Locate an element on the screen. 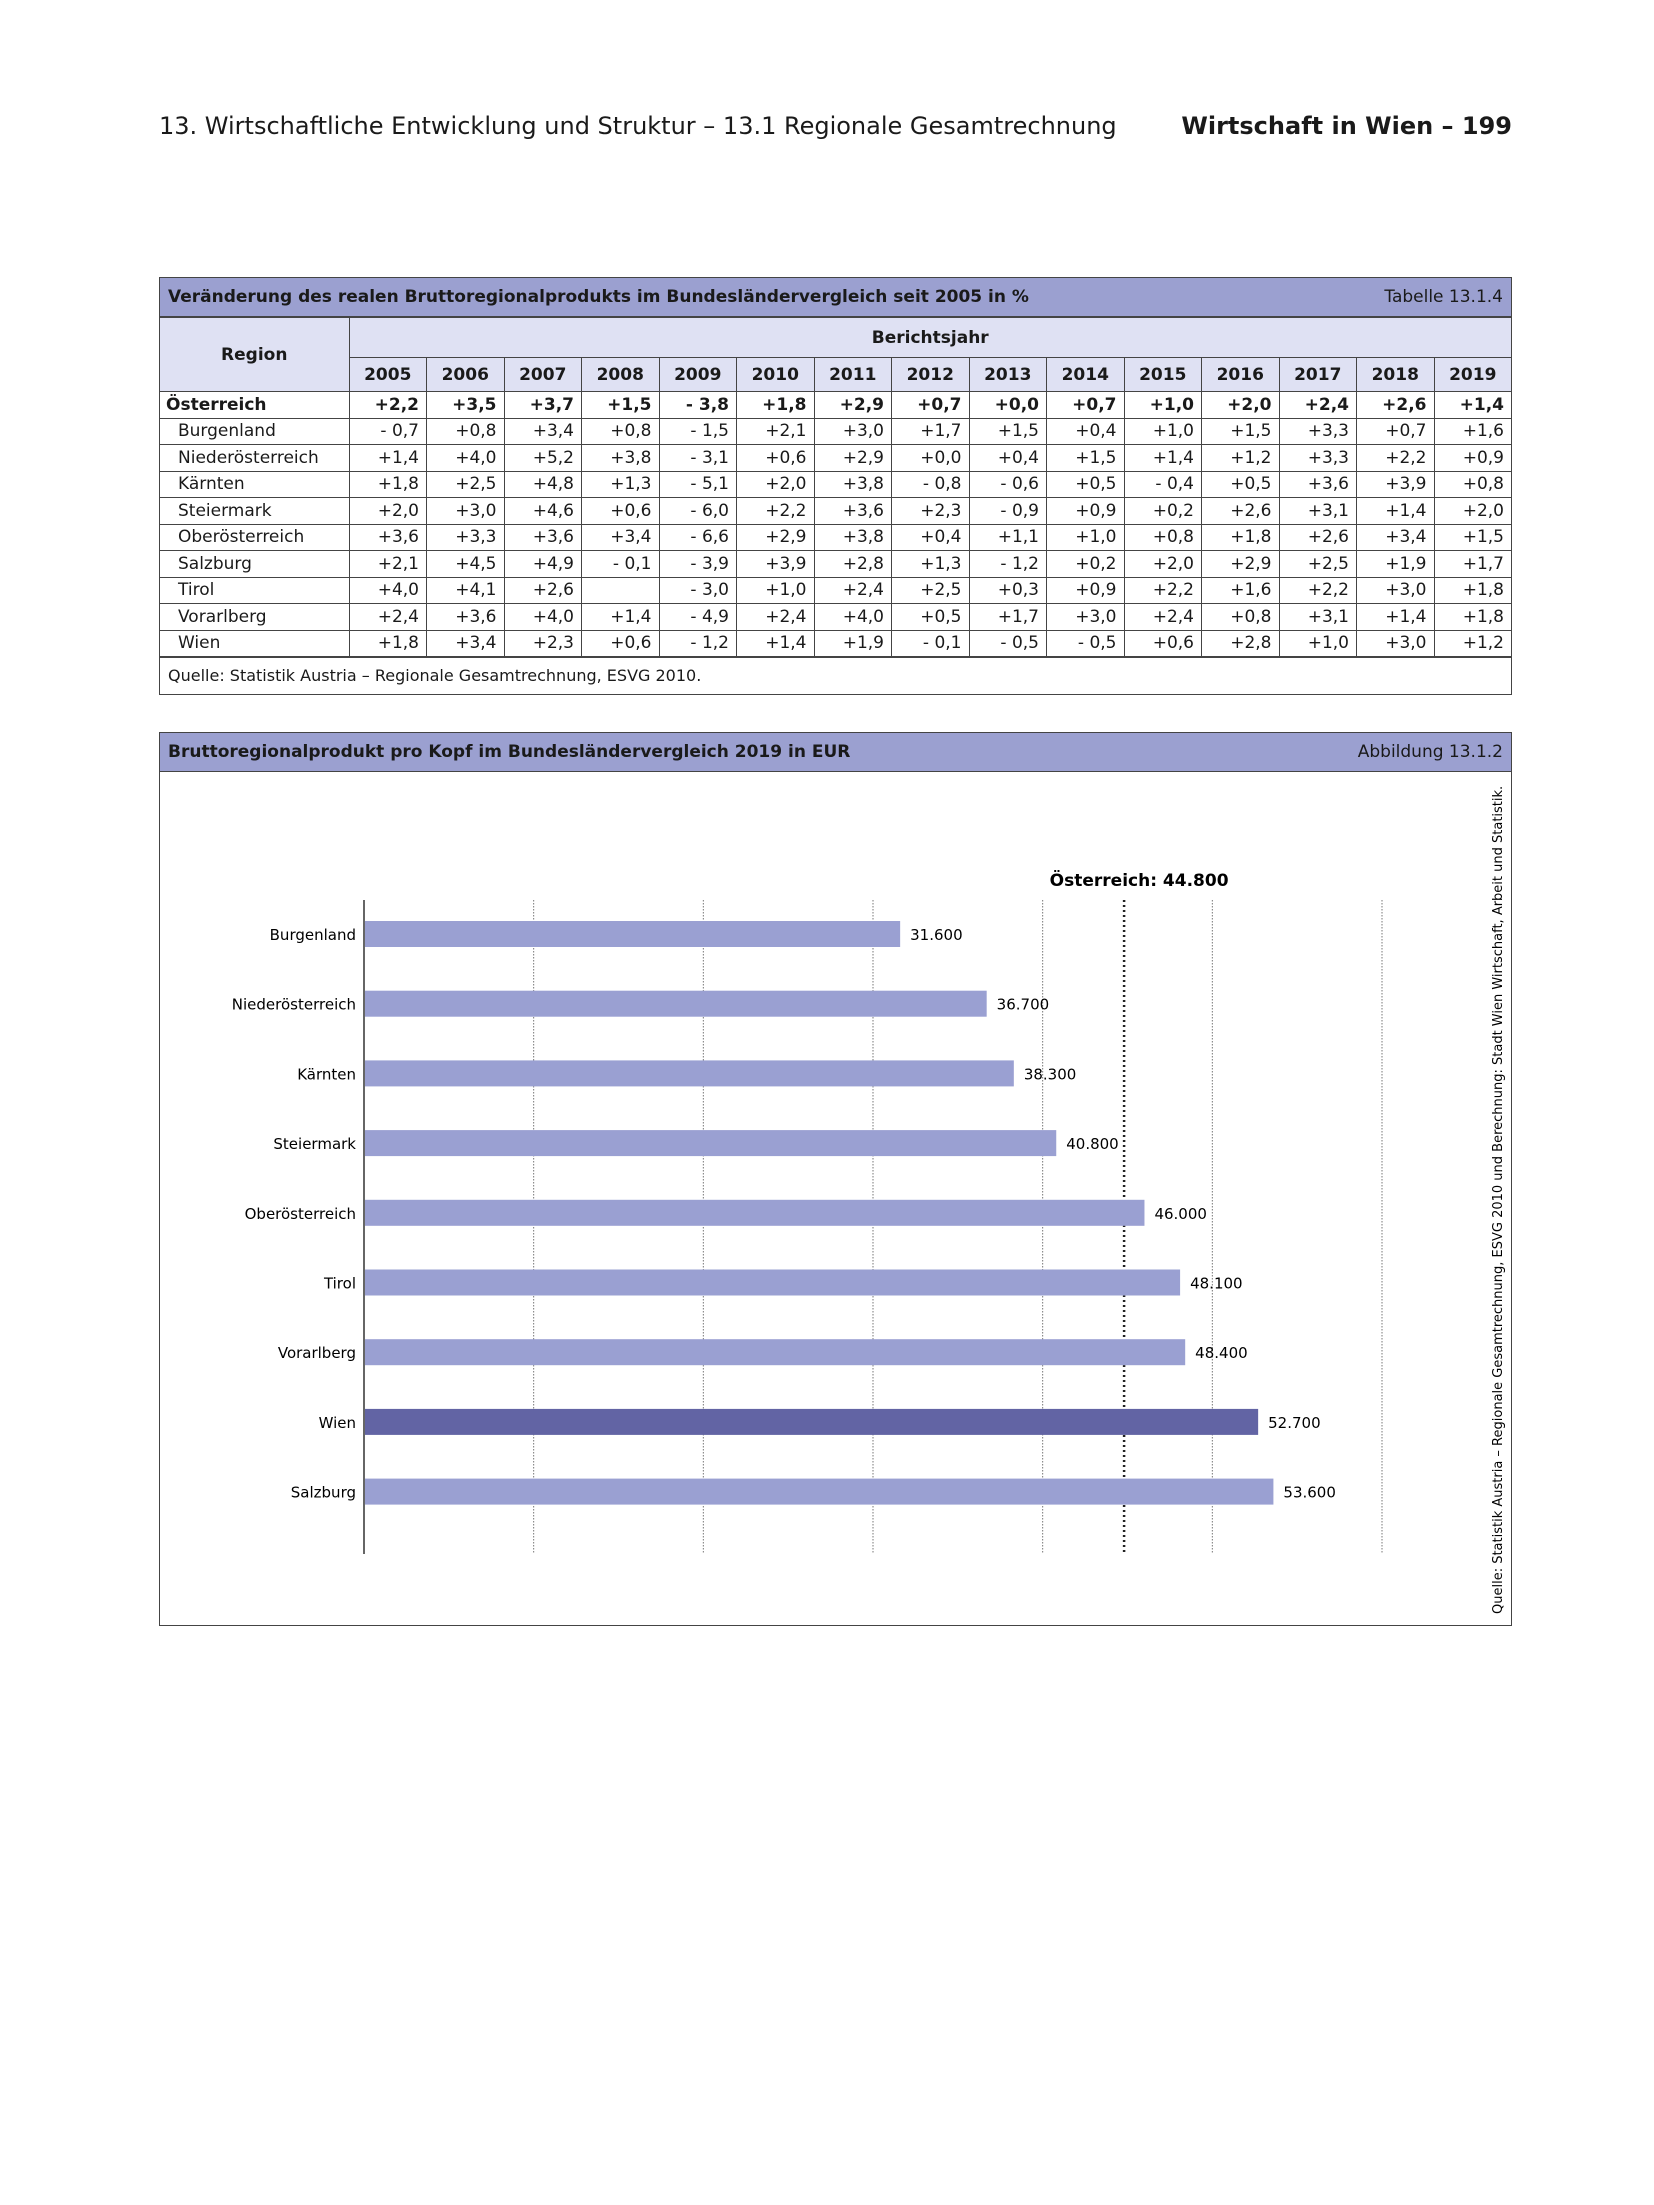 Image resolution: width=1654 pixels, height=2205 pixels. category-label: Vorarlberg is located at coordinates (317, 1353).